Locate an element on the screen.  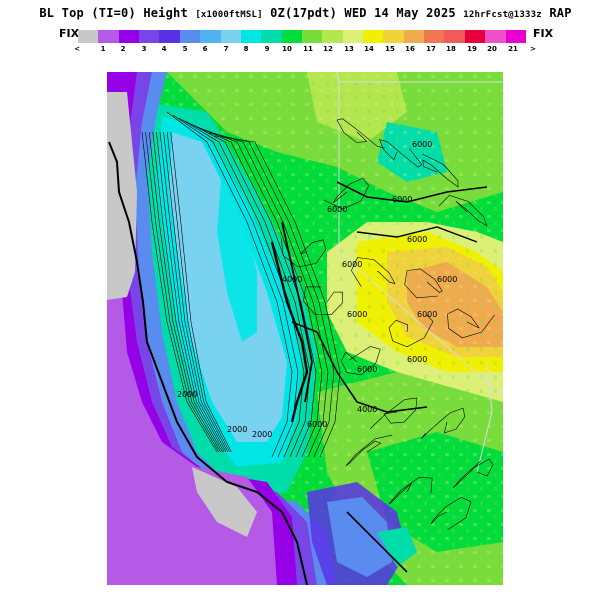
land-fix-south is located at coordinates (224, 502).